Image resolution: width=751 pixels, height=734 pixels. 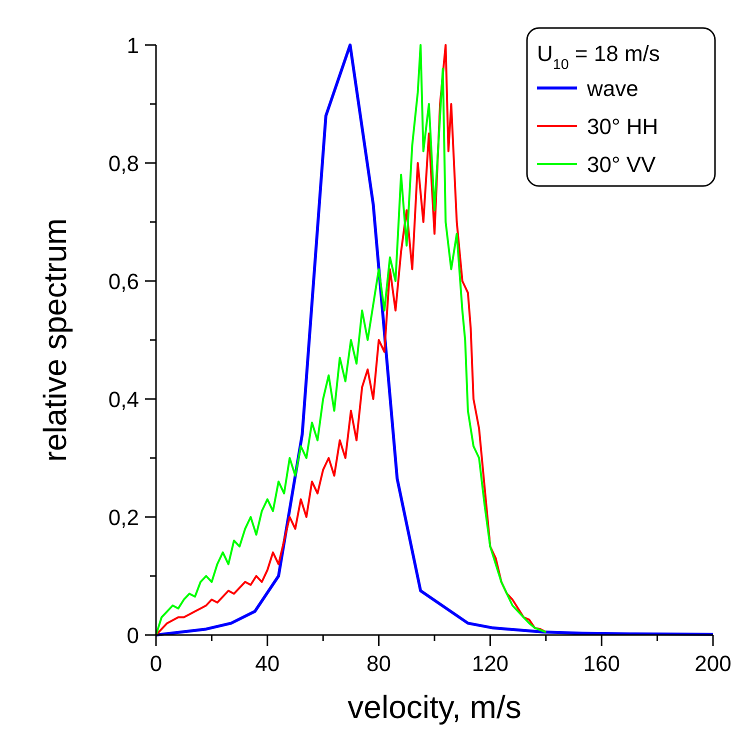 What do you see at coordinates (379, 663) in the screenshot?
I see `x-tick-label: 80` at bounding box center [379, 663].